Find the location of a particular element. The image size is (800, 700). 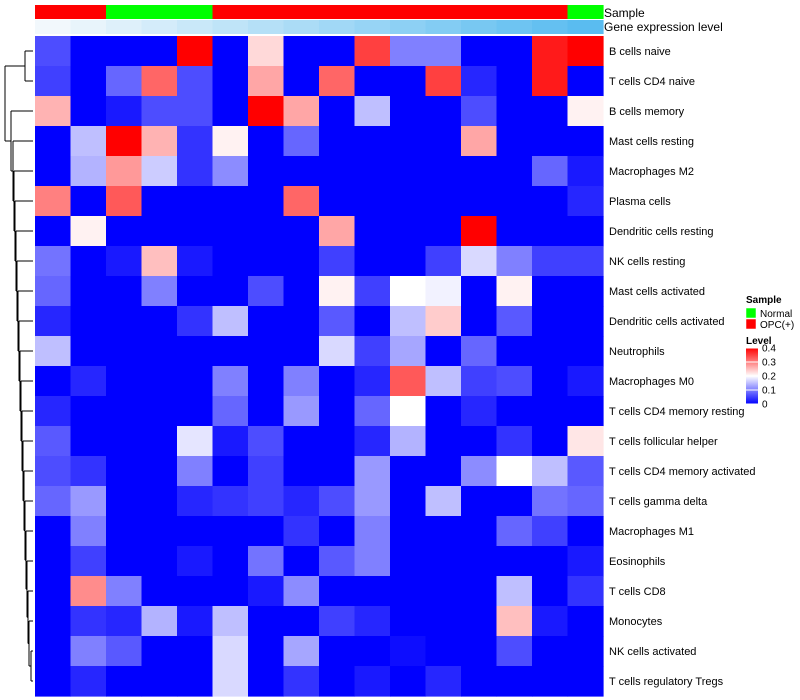

level-legend: Level 0.4 0.3 0.2 0.1 0 is located at coordinates (761, 373).